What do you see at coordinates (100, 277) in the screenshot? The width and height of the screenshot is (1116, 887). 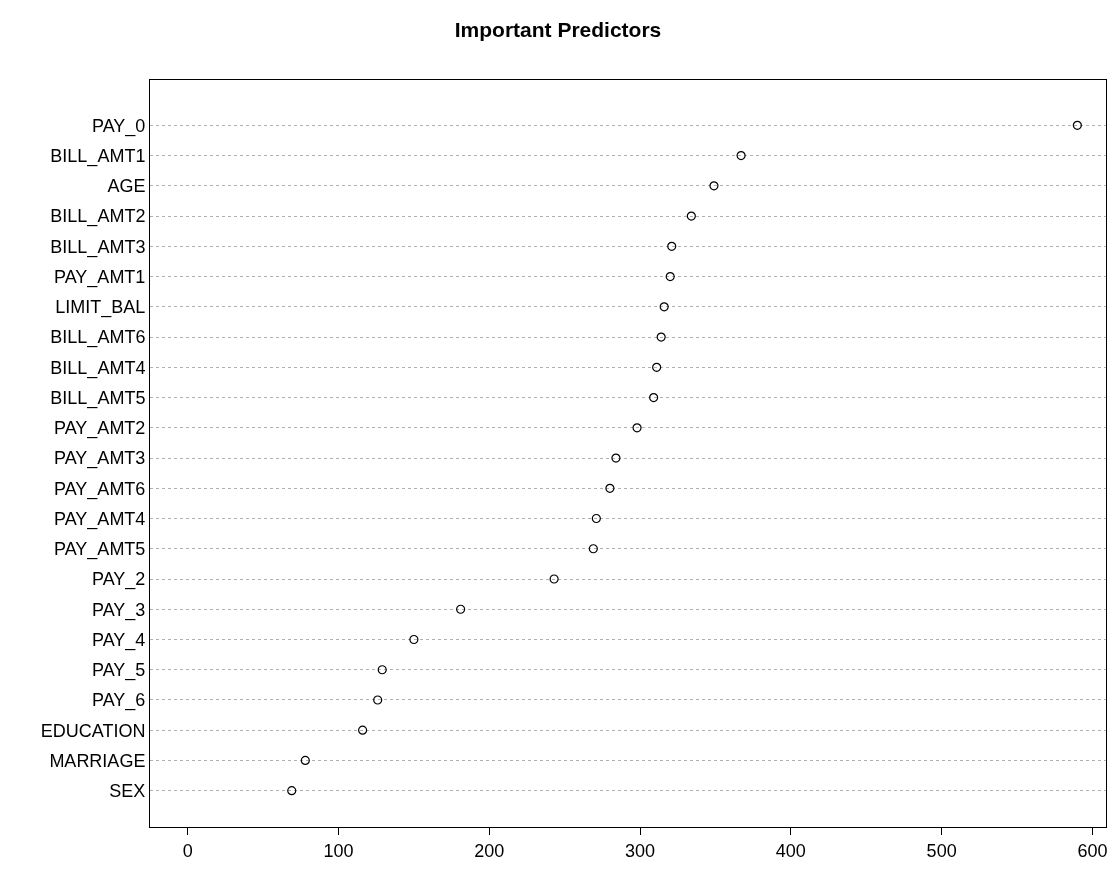 I see `y-tick-label: PAY_AMT1` at bounding box center [100, 277].